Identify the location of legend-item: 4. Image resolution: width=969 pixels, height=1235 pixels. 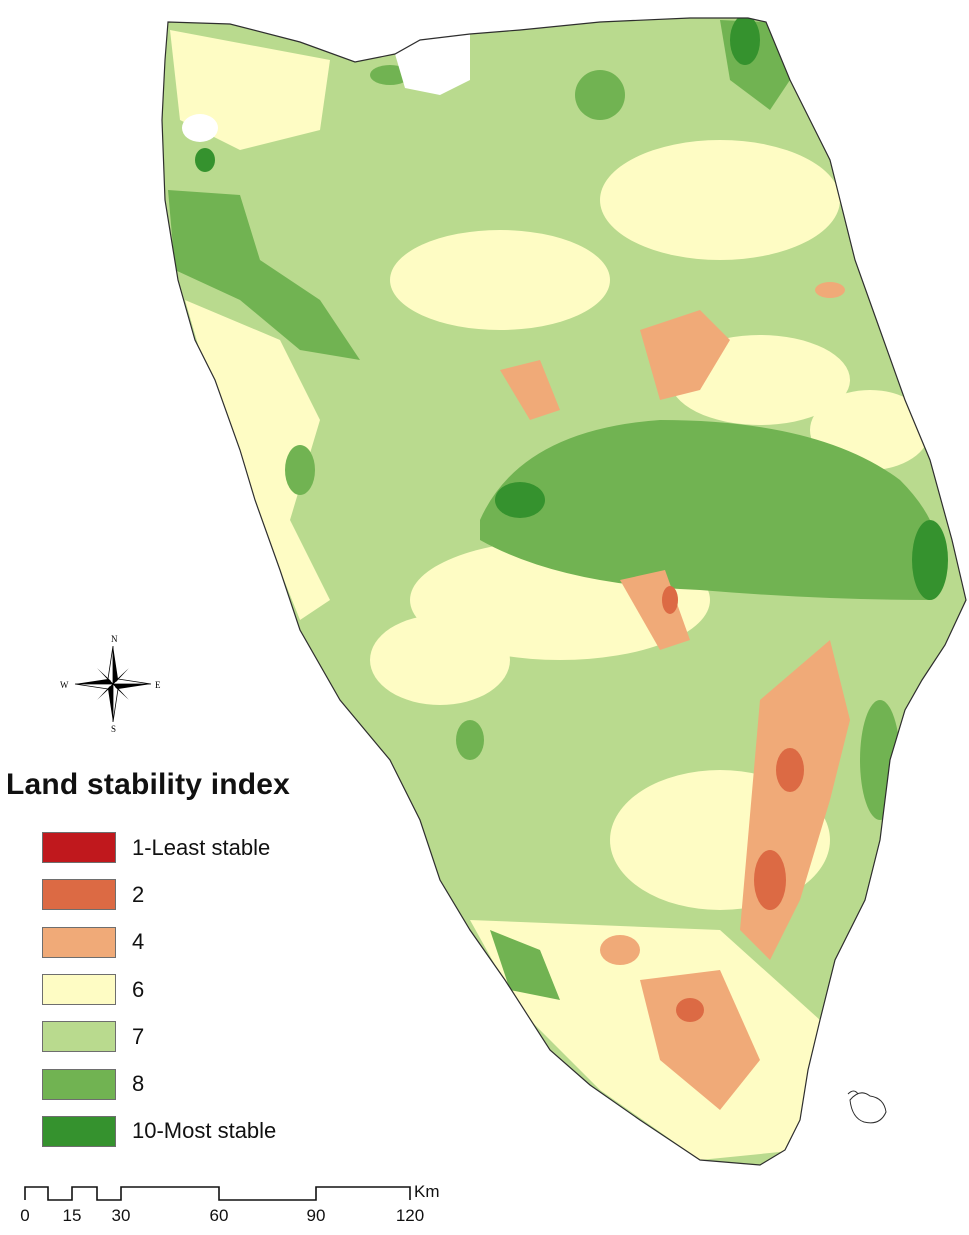
(204, 942).